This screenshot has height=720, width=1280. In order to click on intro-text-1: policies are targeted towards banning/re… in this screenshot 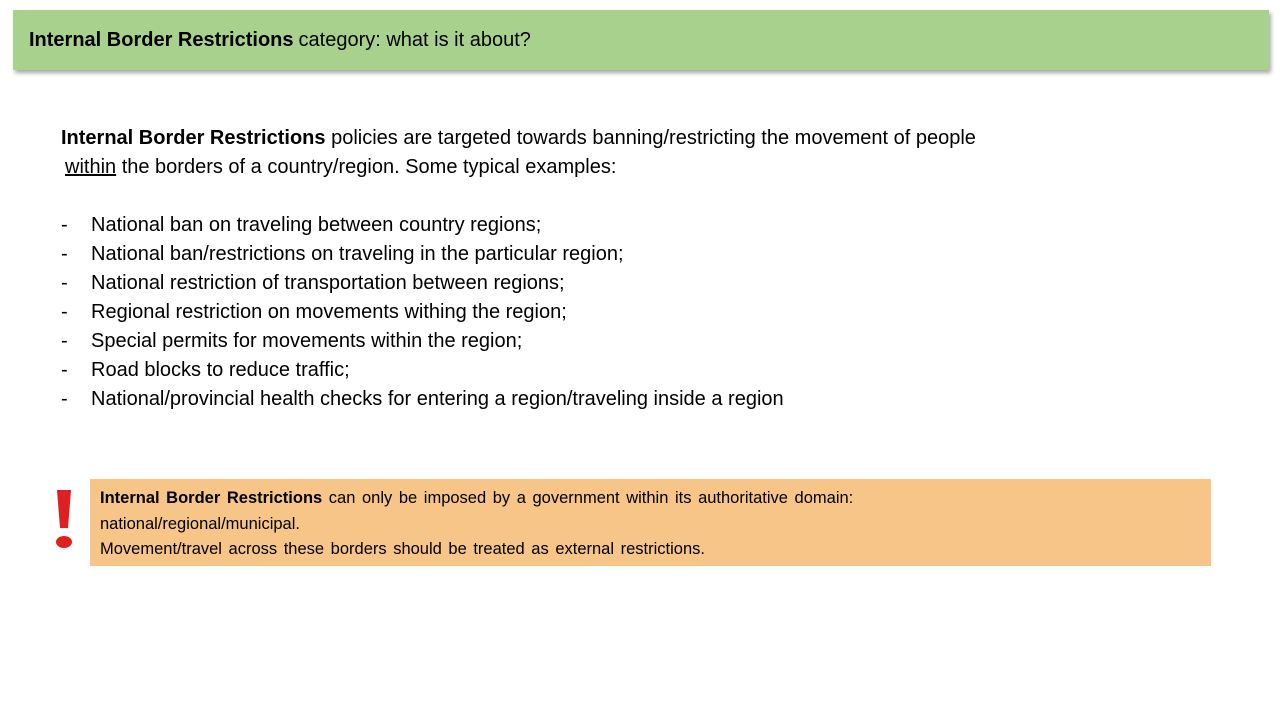, I will do `click(650, 138)`.